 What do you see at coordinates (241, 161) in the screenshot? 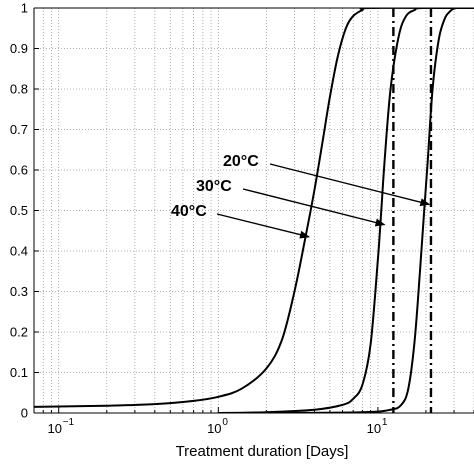
I see `annotation-label: 20°C` at bounding box center [241, 161].